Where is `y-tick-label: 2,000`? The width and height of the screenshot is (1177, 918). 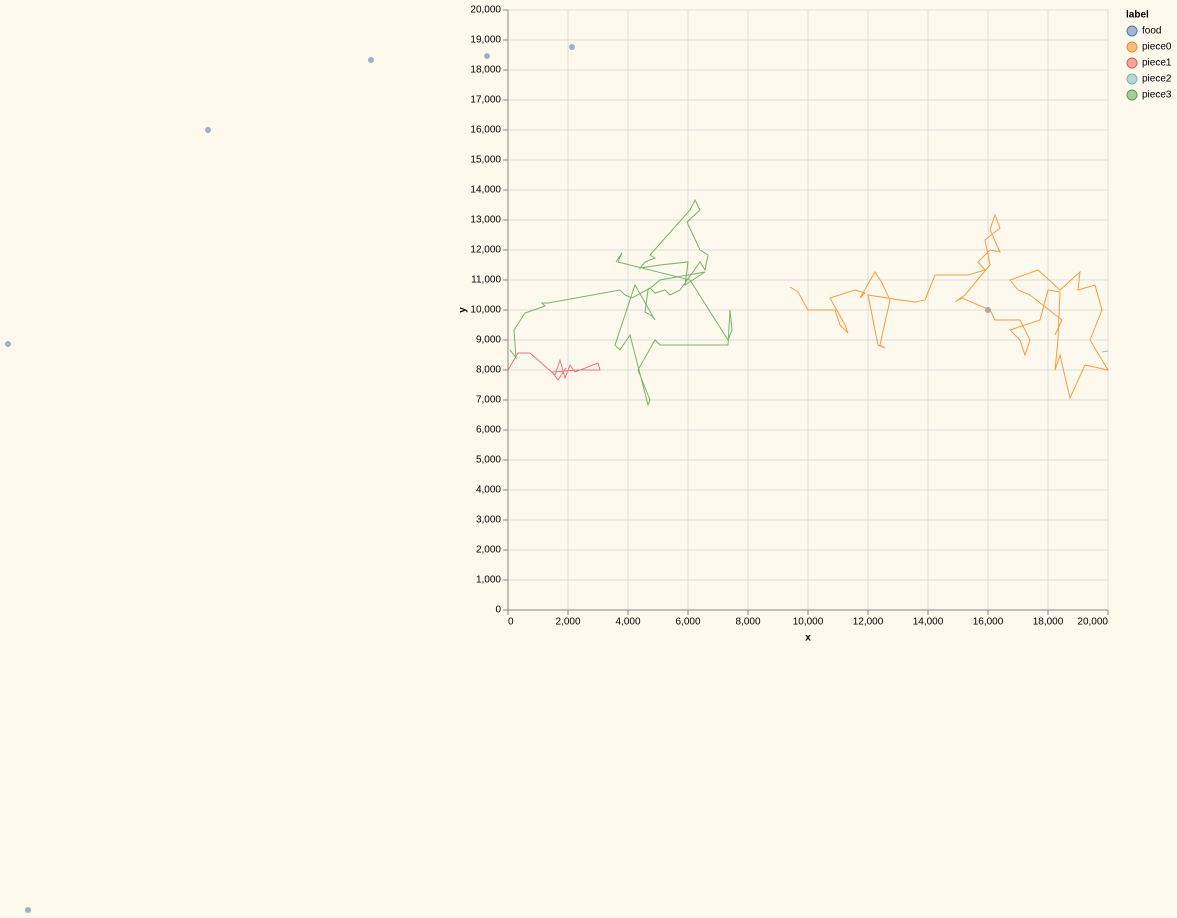
y-tick-label: 2,000 is located at coordinates (488, 550).